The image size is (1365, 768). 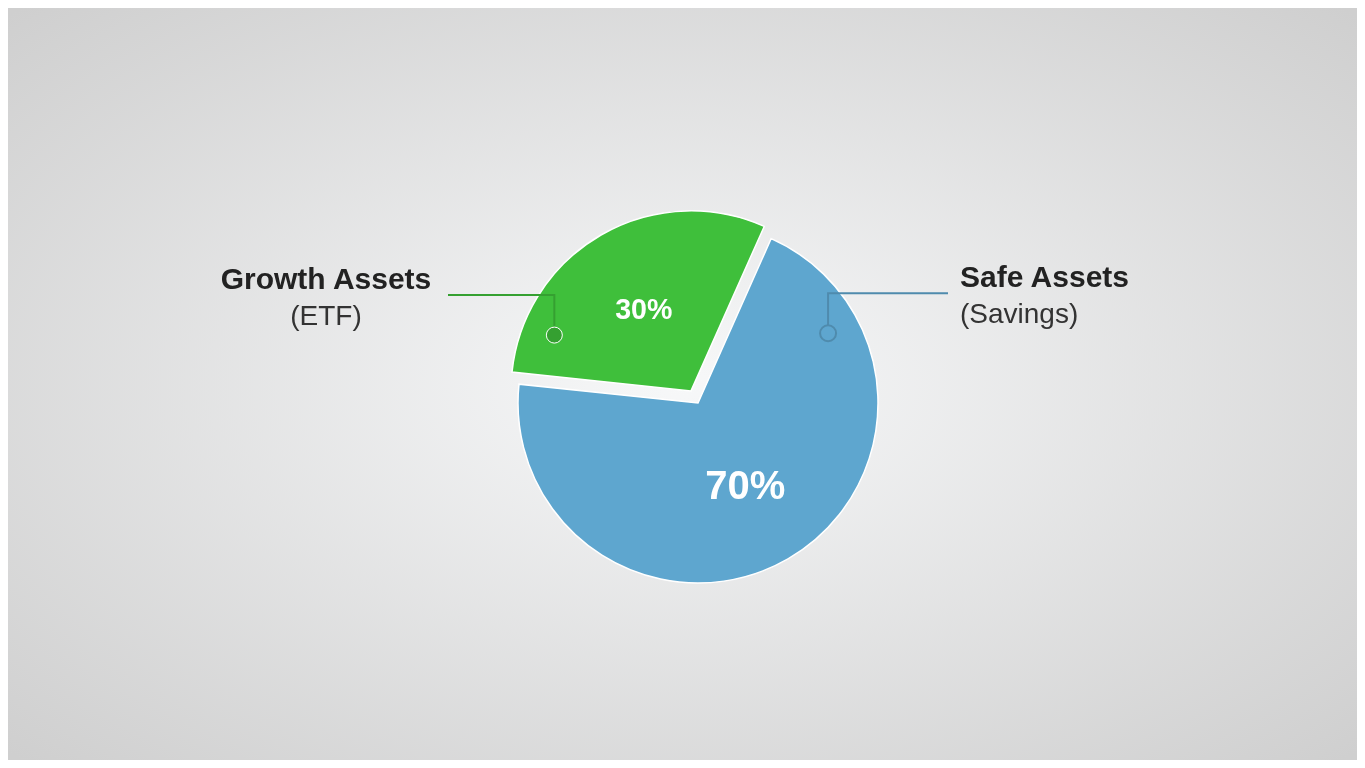 I want to click on slice-label: Safe Assets (Savings), so click(x=1044, y=295).